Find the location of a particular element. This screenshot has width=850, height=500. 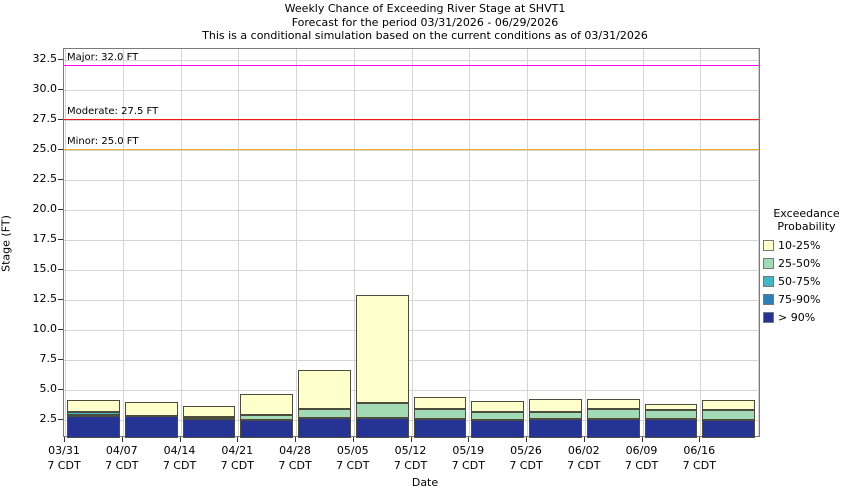

y-tick-label: 12.5 is located at coordinates (45, 298).